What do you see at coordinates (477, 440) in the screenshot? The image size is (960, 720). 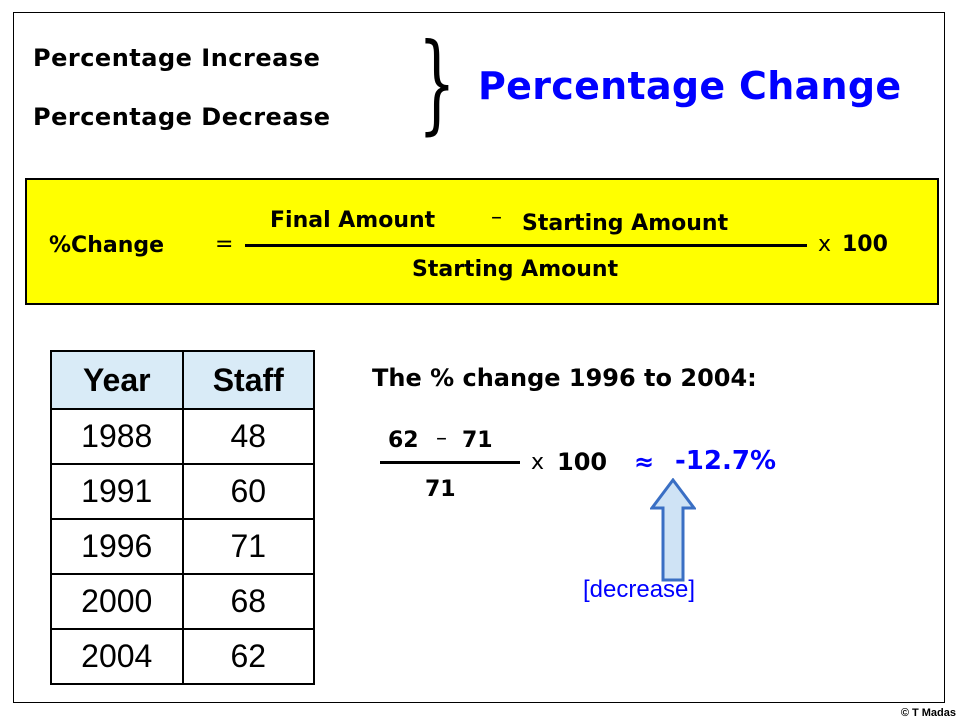 I see `example-numerator-right: 71` at bounding box center [477, 440].